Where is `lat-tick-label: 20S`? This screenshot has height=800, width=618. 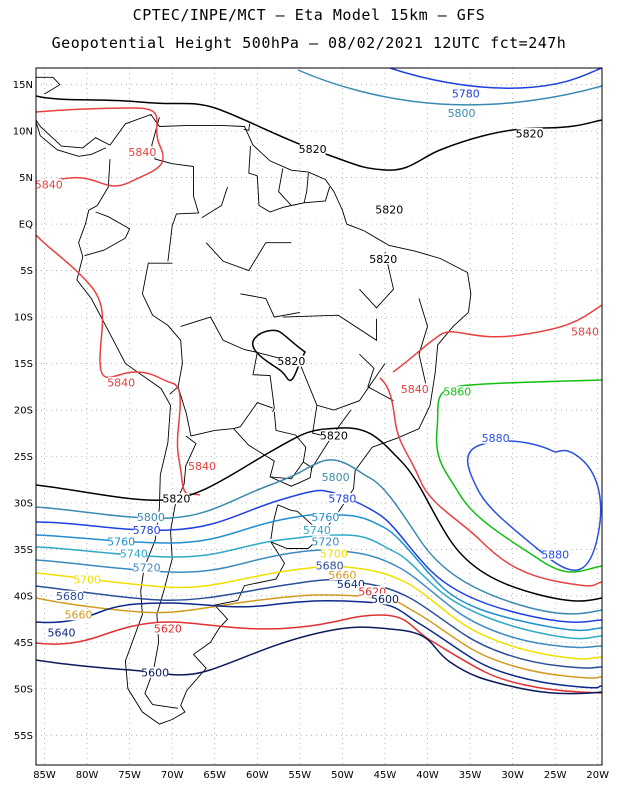
lat-tick-label: 20S is located at coordinates (23, 410).